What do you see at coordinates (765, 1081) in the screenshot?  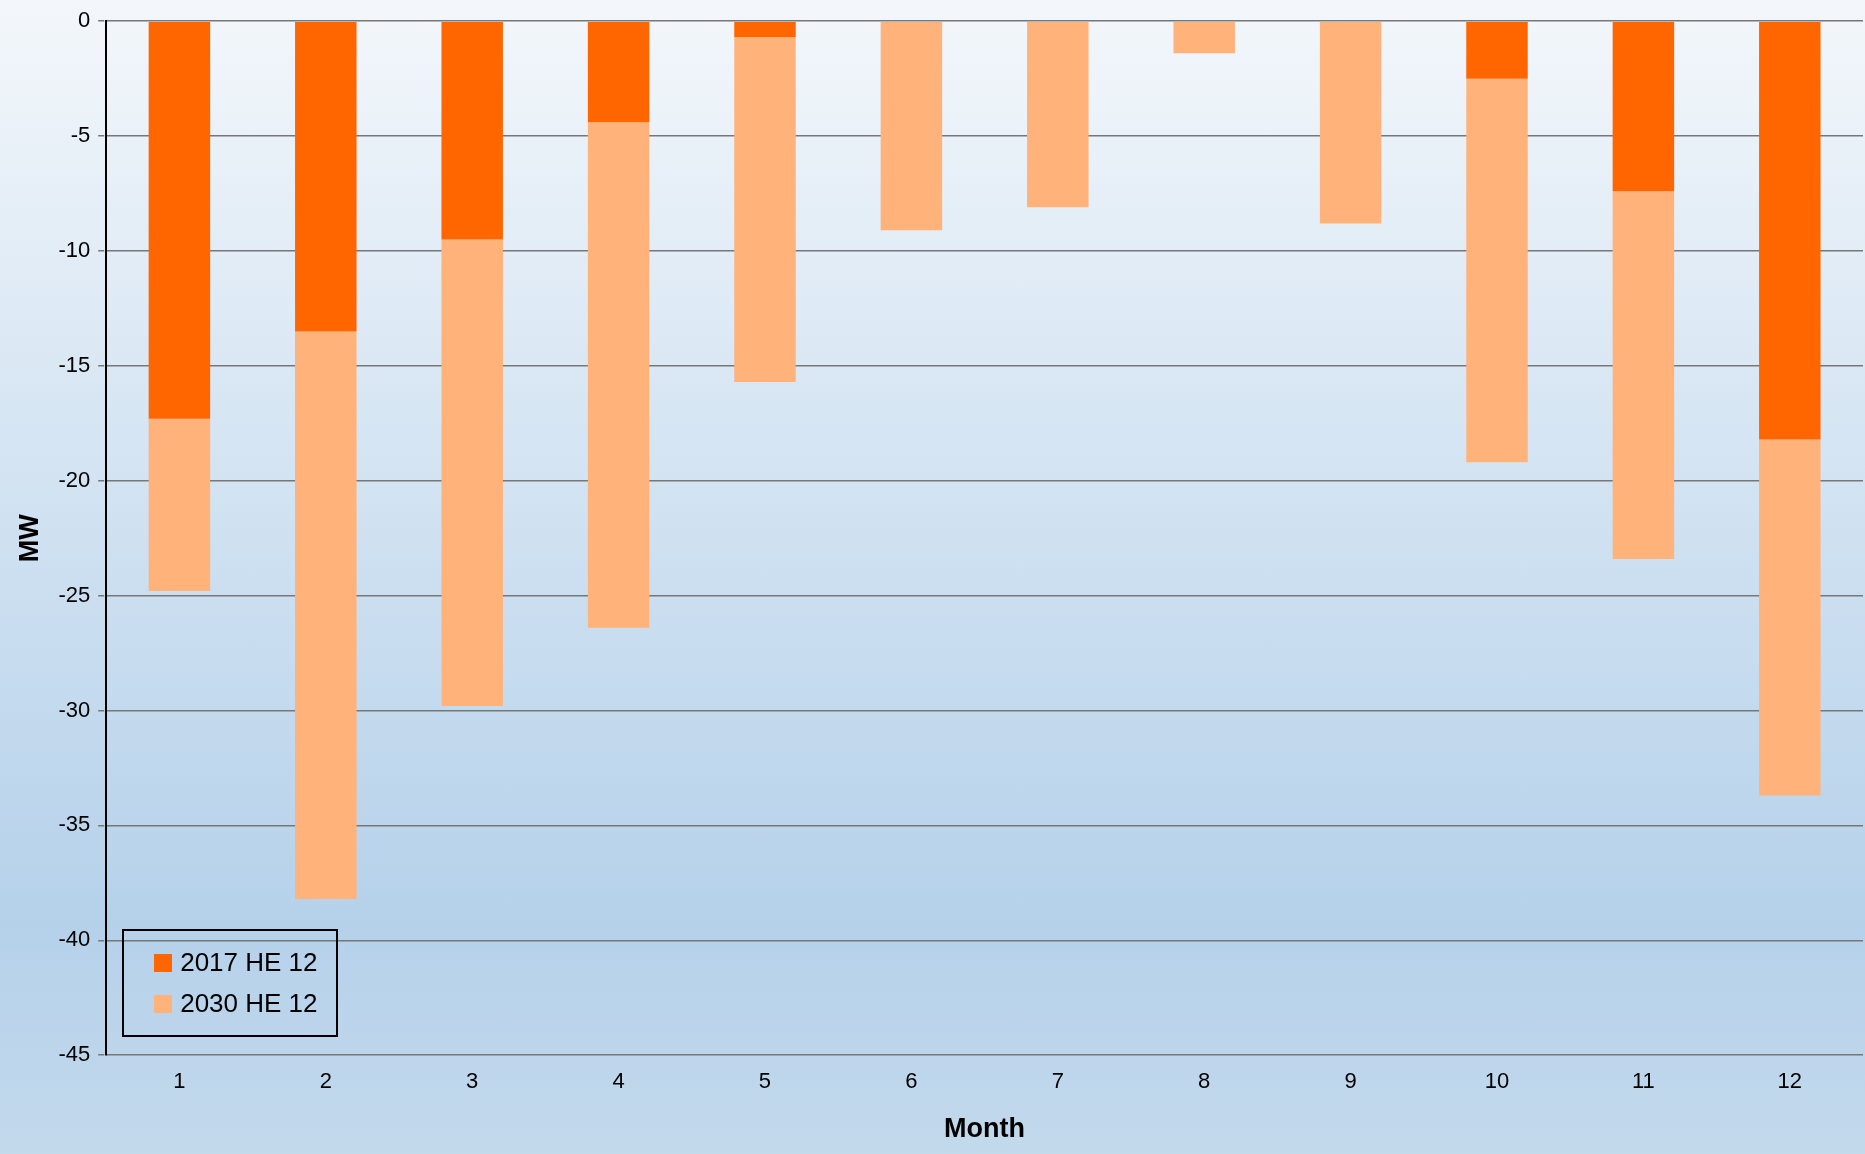 I see `x-tick-label: 5` at bounding box center [765, 1081].